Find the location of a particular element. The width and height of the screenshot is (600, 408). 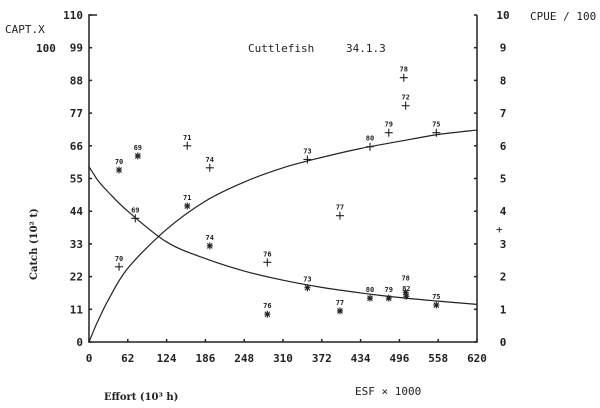

y-tick-label: 88 is located at coordinates (76, 80).